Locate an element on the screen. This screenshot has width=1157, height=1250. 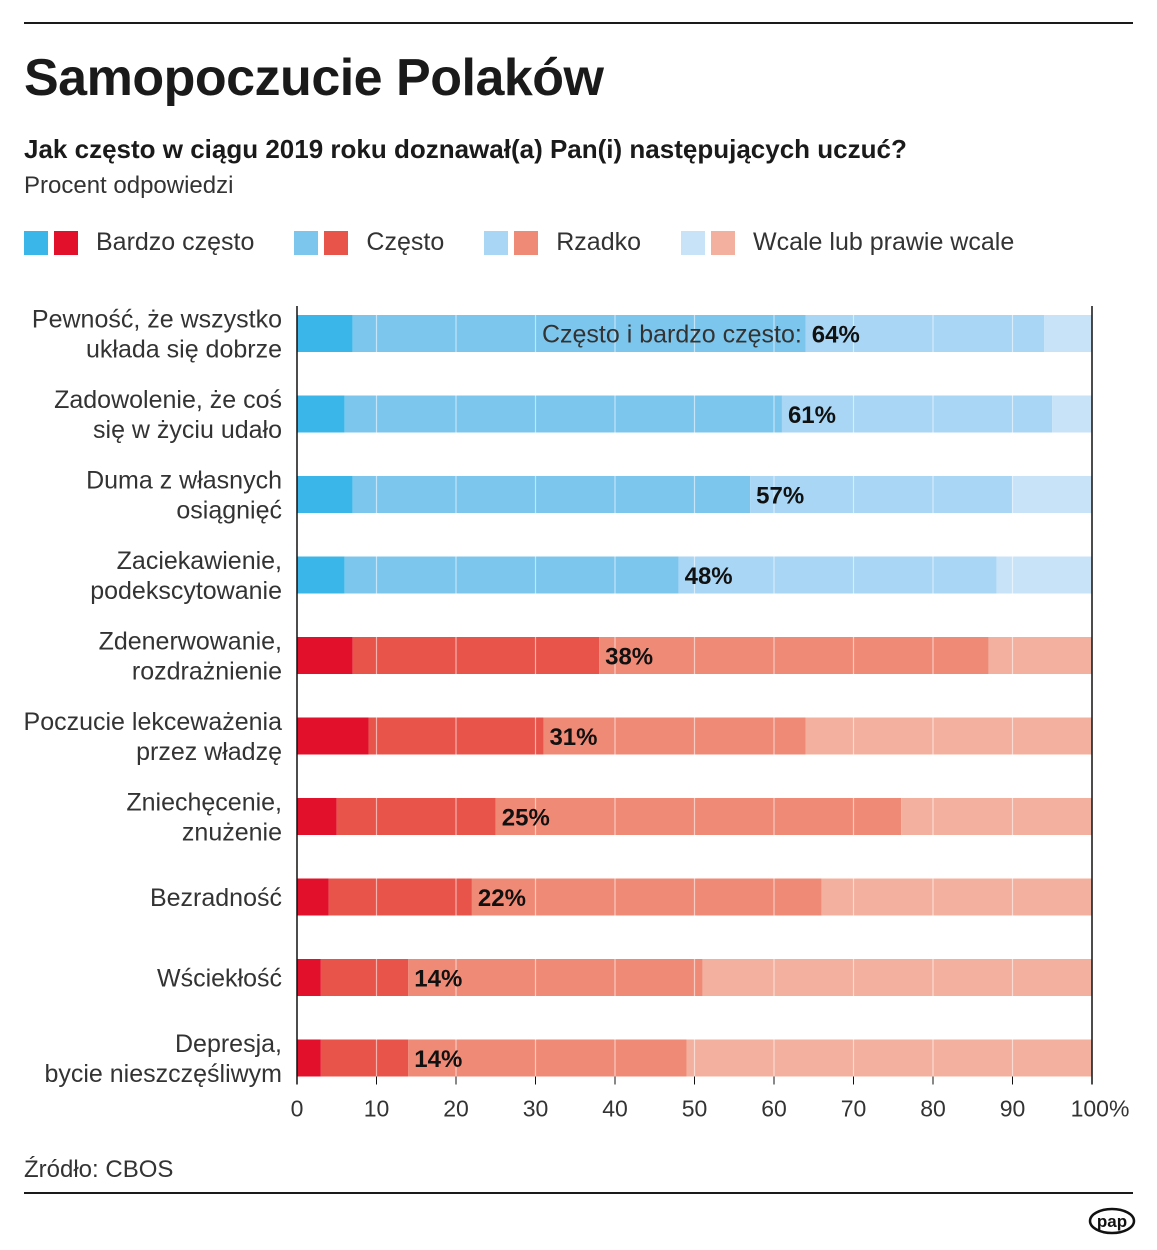
source-note: Źródło: CBOS is located at coordinates (99, 1169).